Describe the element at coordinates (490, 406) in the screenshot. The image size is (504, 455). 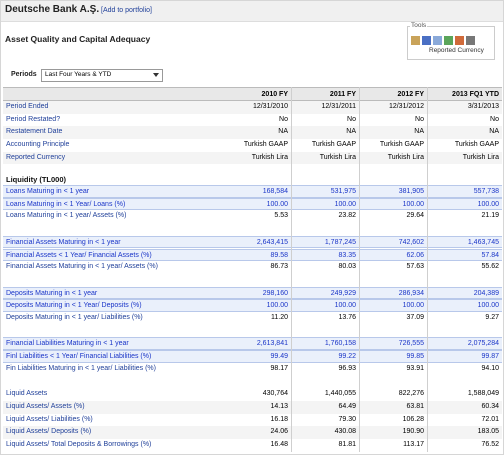
I see `row-value: 60.34` at that location.